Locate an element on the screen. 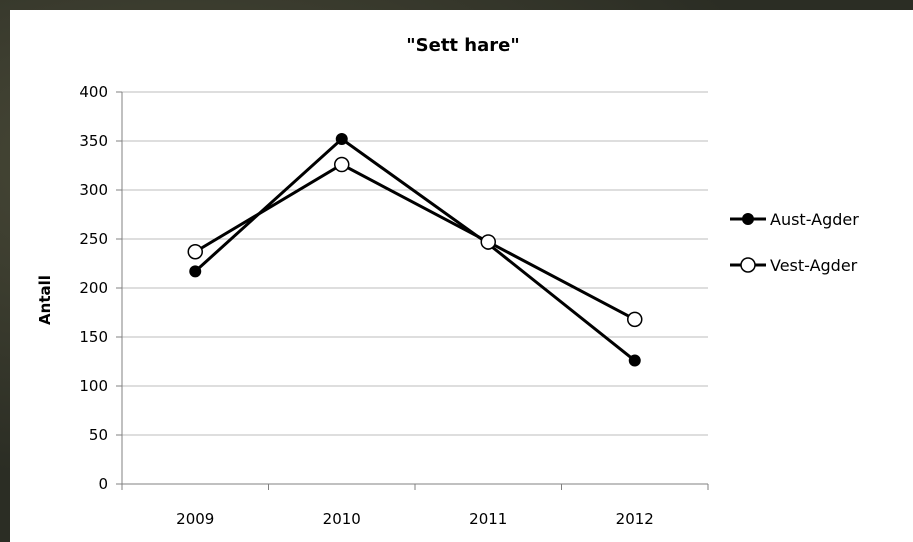 The height and width of the screenshot is (542, 913). x-tick-label: 2012 is located at coordinates (635, 519).